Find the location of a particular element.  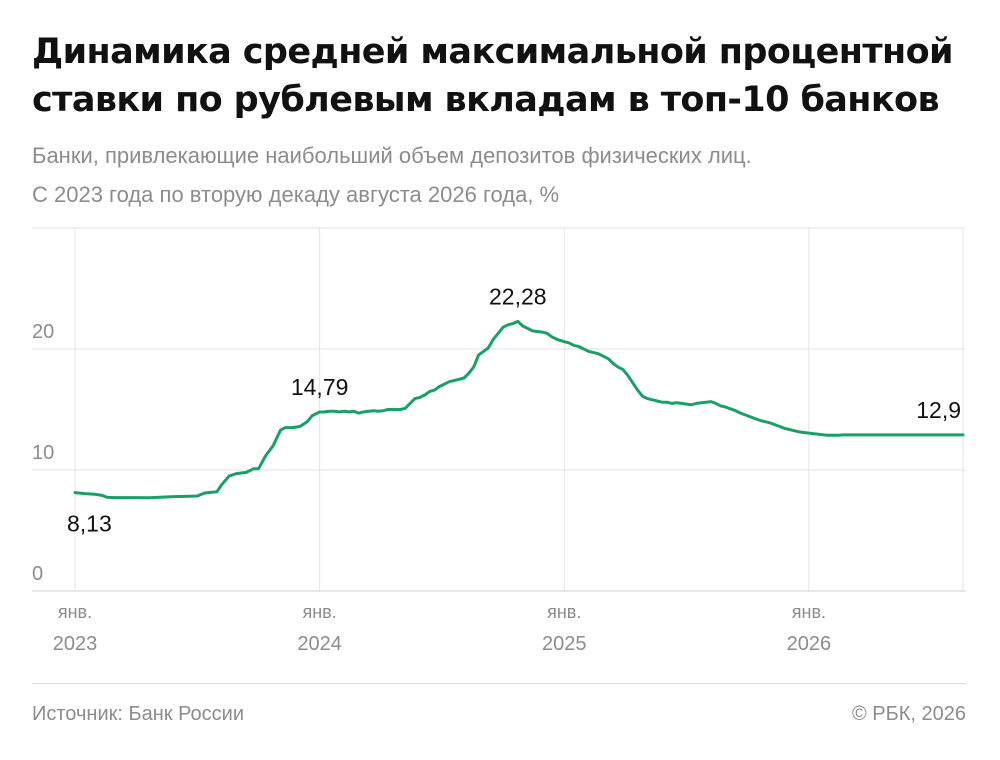

data-label: 8,13 is located at coordinates (89, 524).